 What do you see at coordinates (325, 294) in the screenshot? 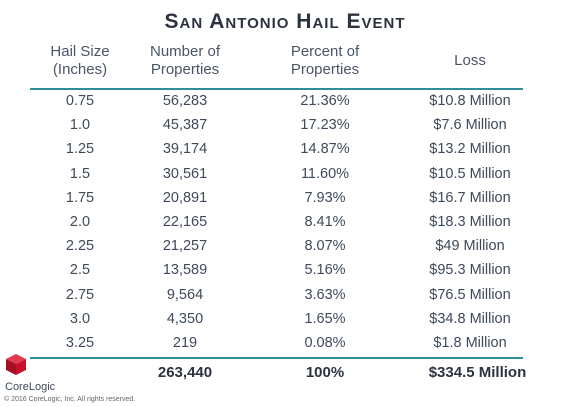
I see `table-cell: 3.63%` at bounding box center [325, 294].